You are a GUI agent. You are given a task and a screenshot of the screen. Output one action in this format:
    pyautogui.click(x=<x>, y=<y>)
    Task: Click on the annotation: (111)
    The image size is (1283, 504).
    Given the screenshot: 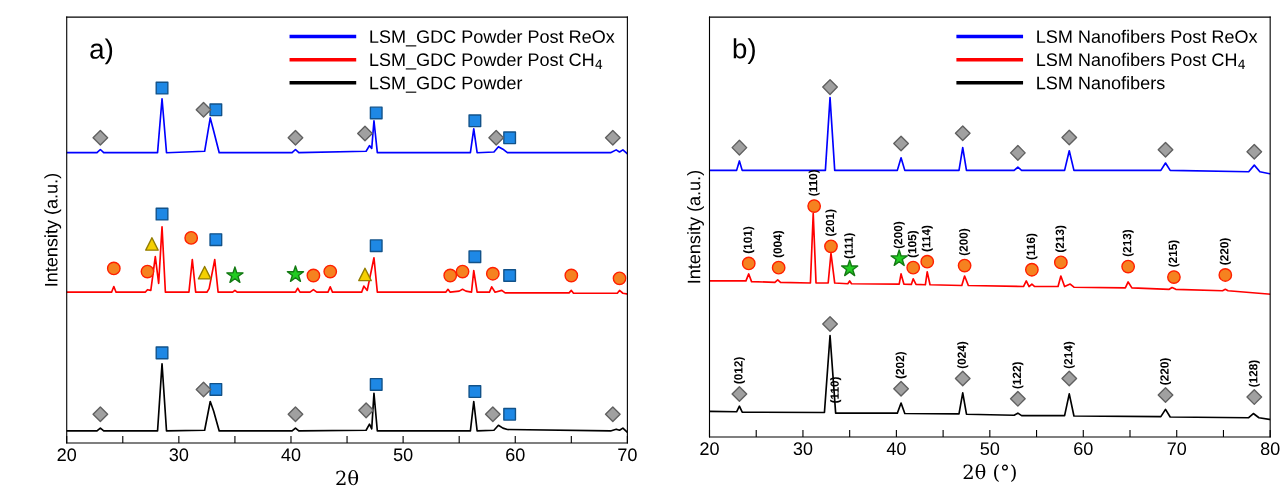 What is the action you would take?
    pyautogui.click(x=850, y=246)
    